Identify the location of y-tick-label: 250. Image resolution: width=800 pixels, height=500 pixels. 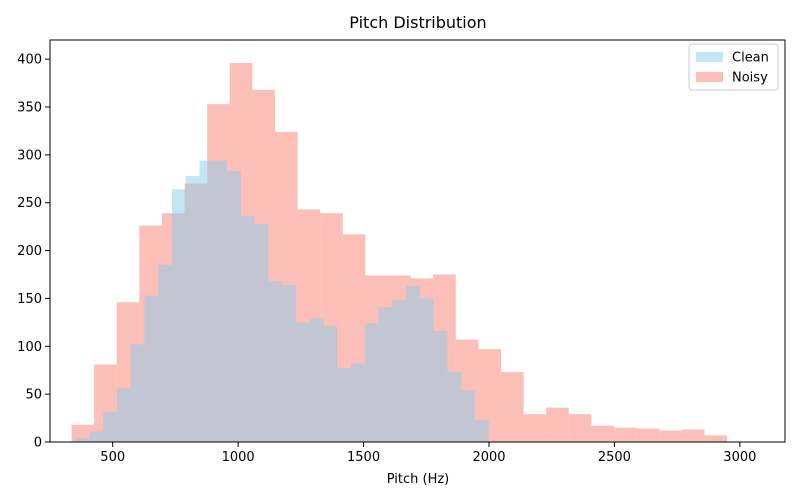
(29, 203).